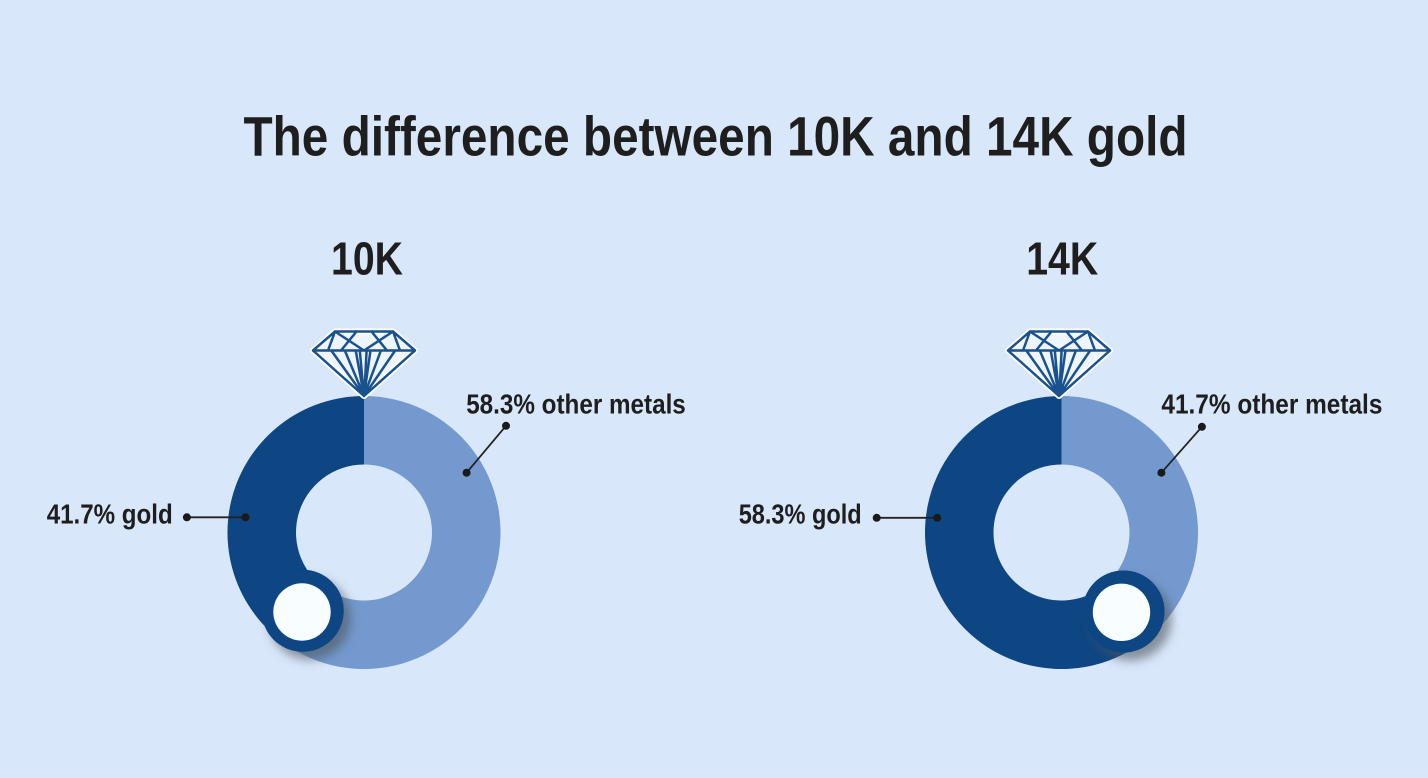 This screenshot has width=1428, height=778. Describe the element at coordinates (800, 514) in the screenshot. I see `svg-text: 58.3% gold` at that location.